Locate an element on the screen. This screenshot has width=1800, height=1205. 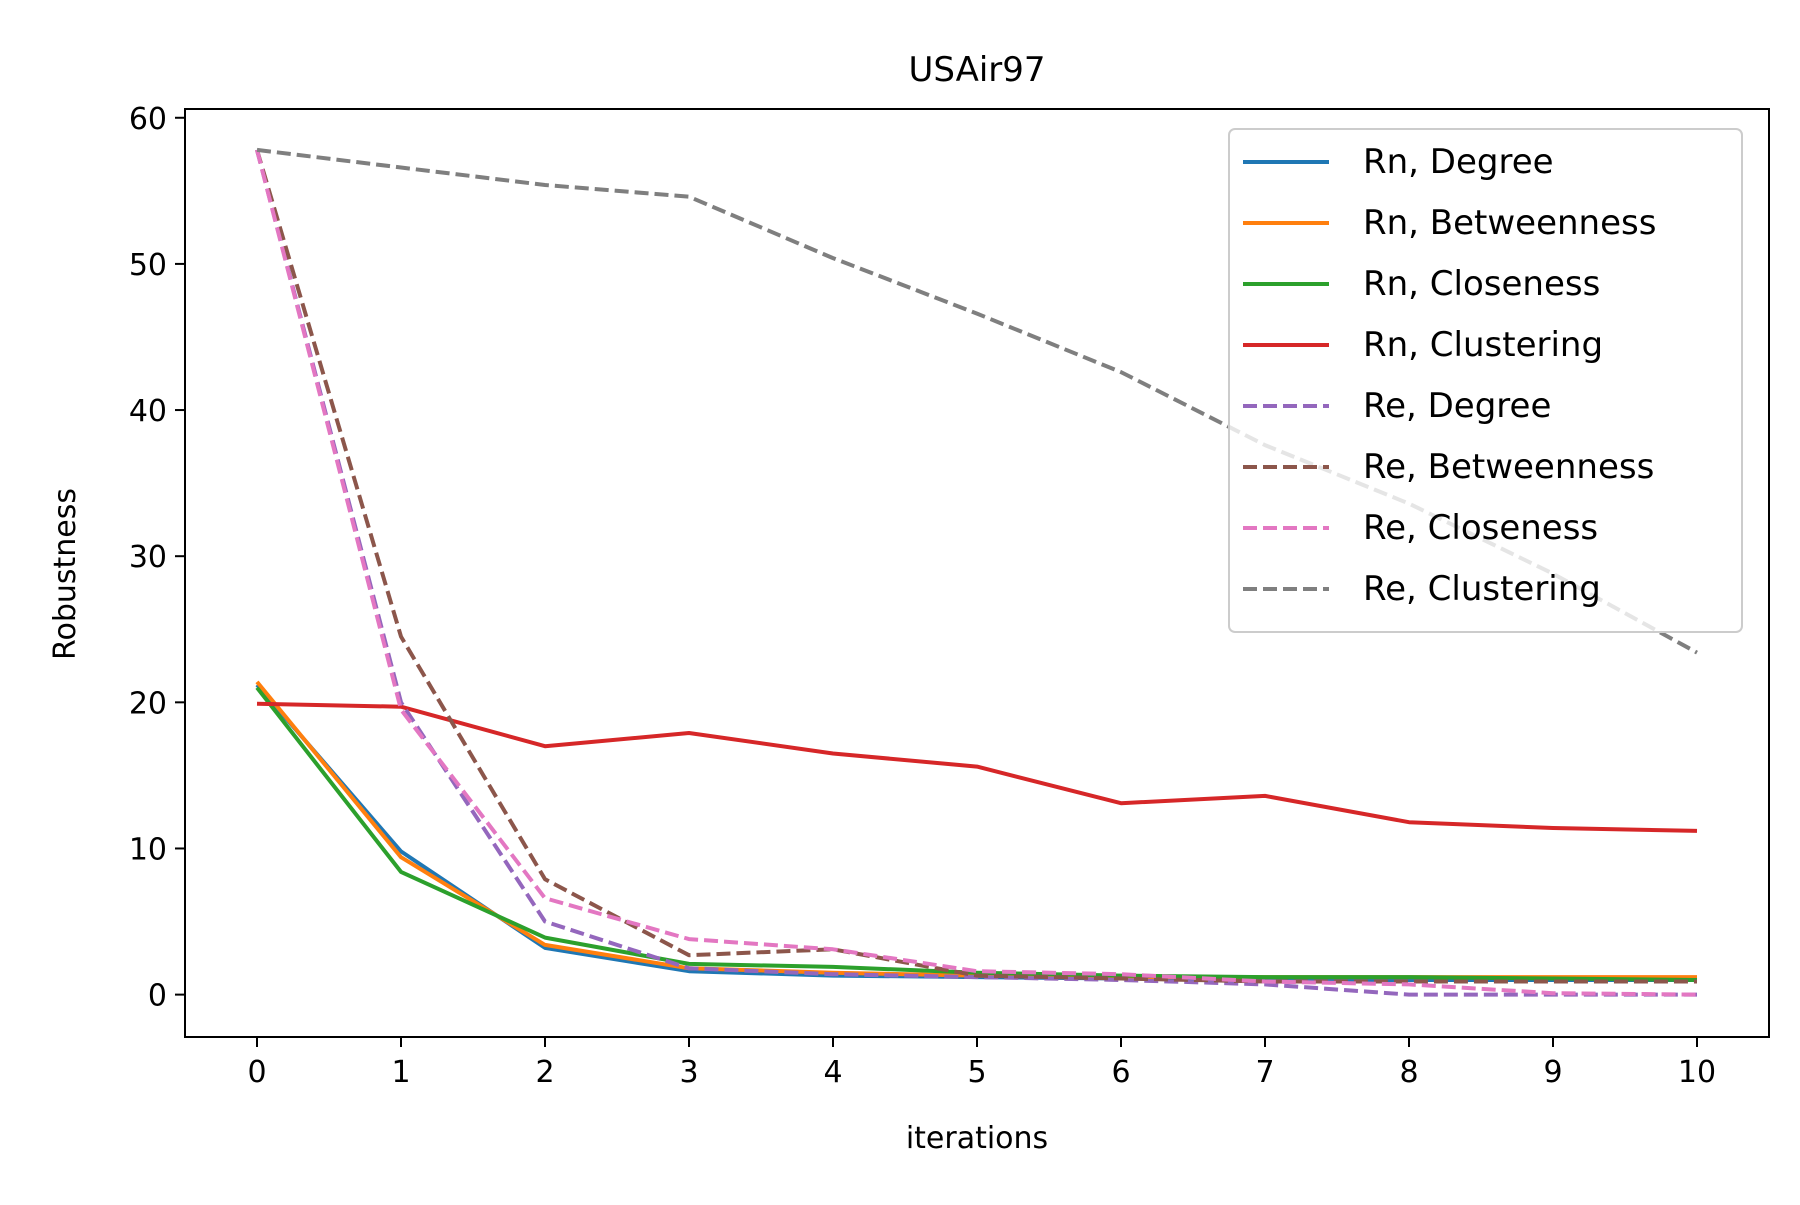
x-tick-label: 1 is located at coordinates (400, 1072).